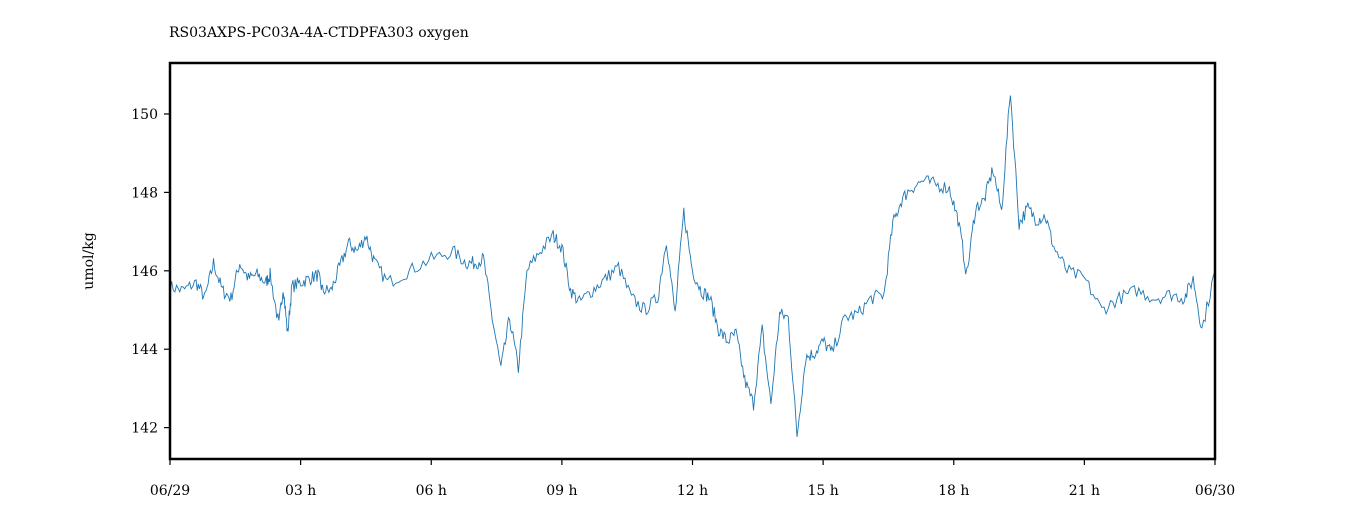  What do you see at coordinates (692, 479) in the screenshot?
I see `x-axis: 06/29 03 h 06 h 09 h 12 h 15 h 18 h 21 h 06/30` at bounding box center [692, 479].